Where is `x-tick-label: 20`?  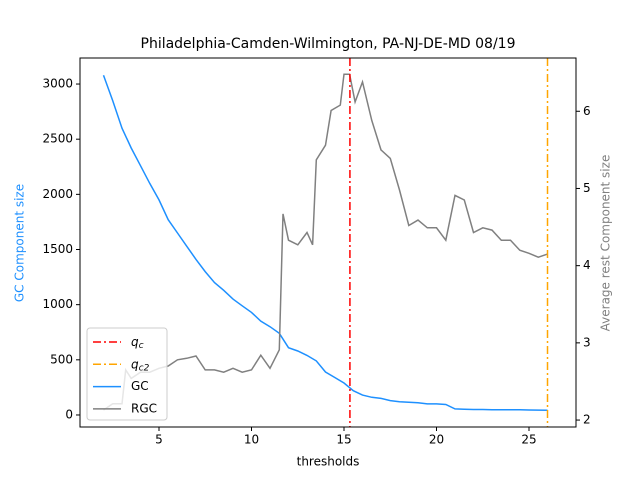
x-tick-label: 20 is located at coordinates (436, 440).